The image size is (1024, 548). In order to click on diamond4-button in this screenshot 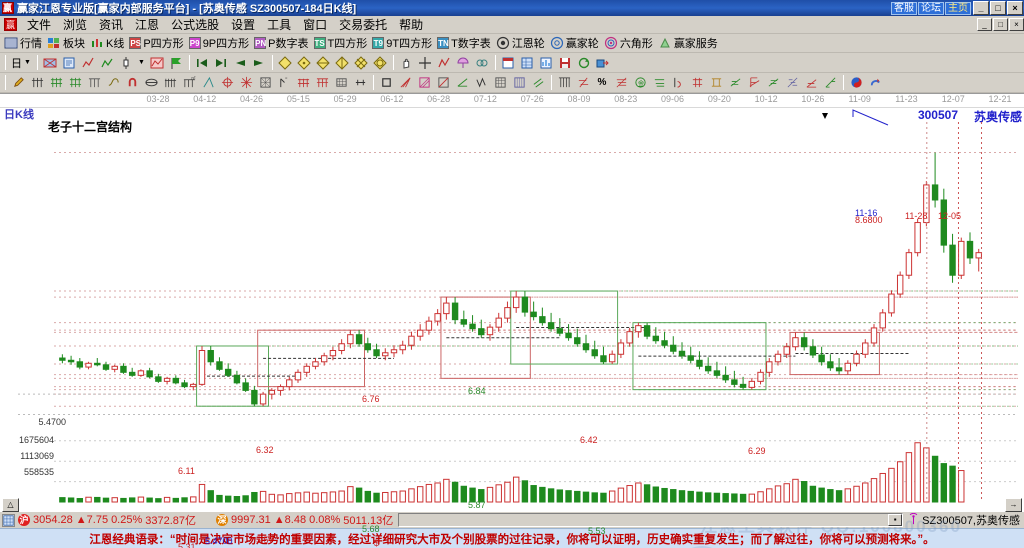, I will do `click(342, 62)`.